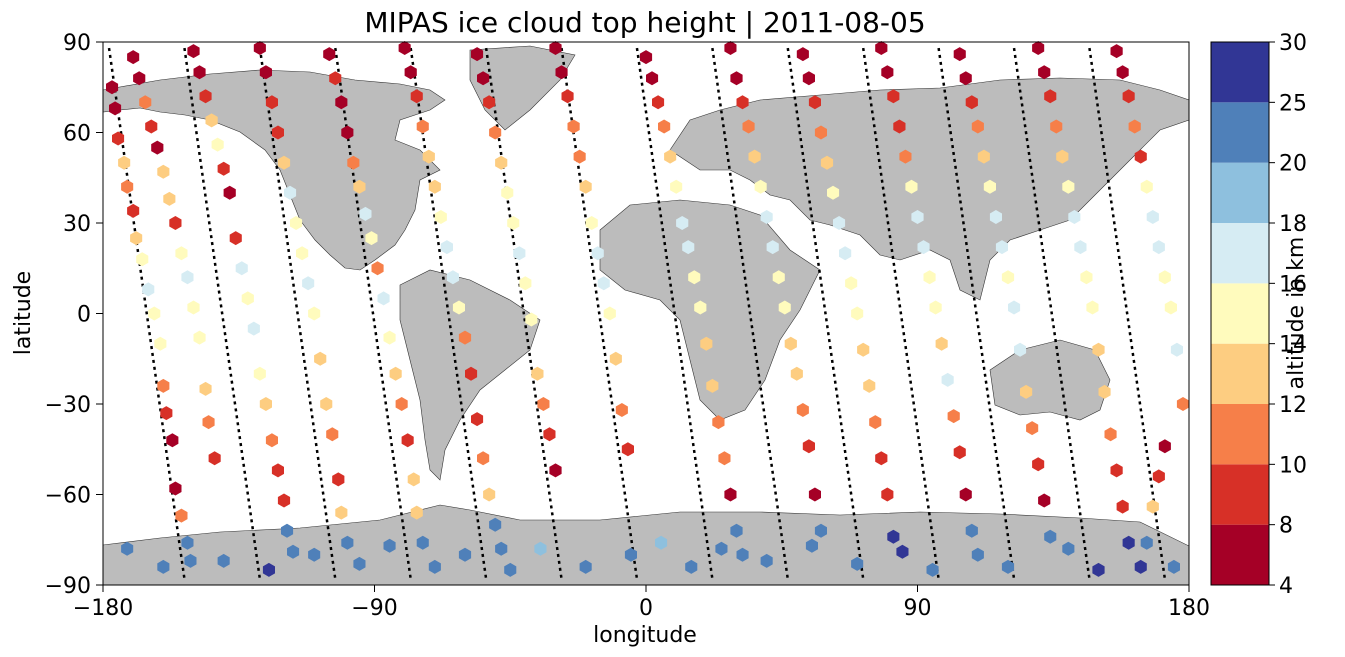  Describe the element at coordinates (1189, 608) in the screenshot. I see `x-tick-label: 180` at that location.